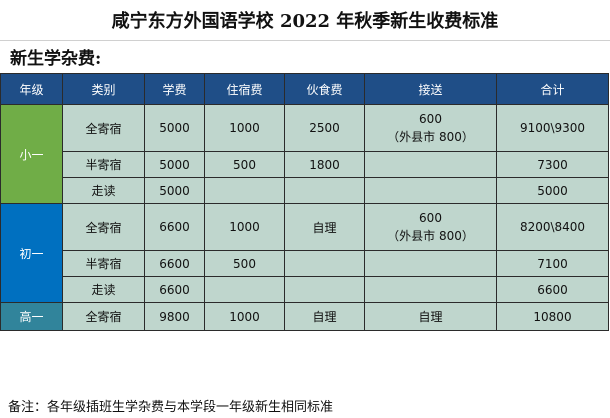 This screenshot has height=418, width=610. What do you see at coordinates (552, 128) in the screenshot?
I see `total-cell: 9100\9300` at bounding box center [552, 128].